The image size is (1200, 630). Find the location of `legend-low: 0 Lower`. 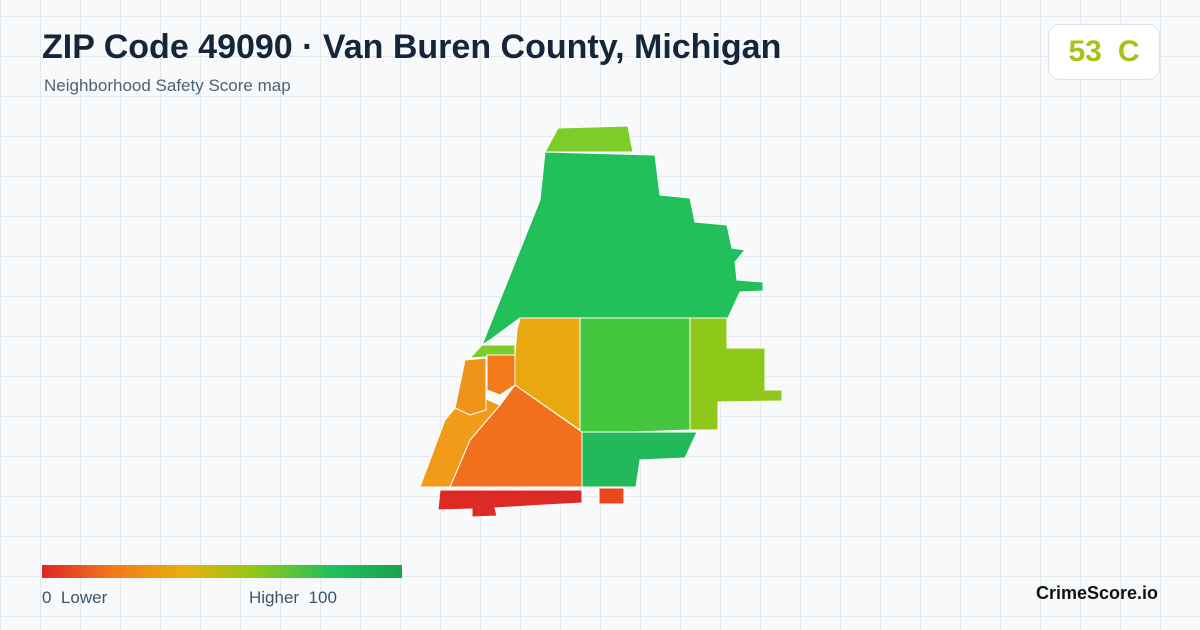

legend-low: 0 Lower is located at coordinates (74, 598).